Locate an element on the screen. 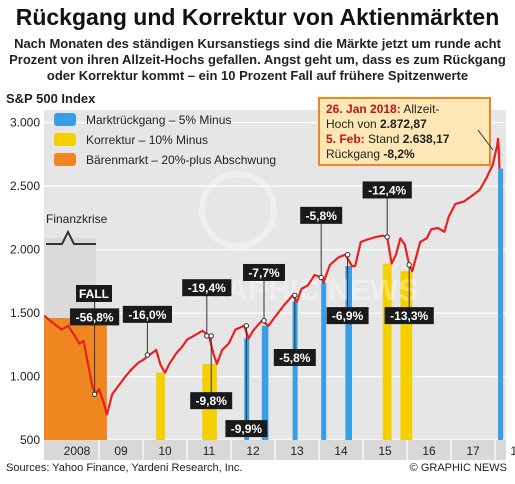 The width and height of the screenshot is (515, 484). legend-label: Korrektur – 10% Minus is located at coordinates (147, 140).